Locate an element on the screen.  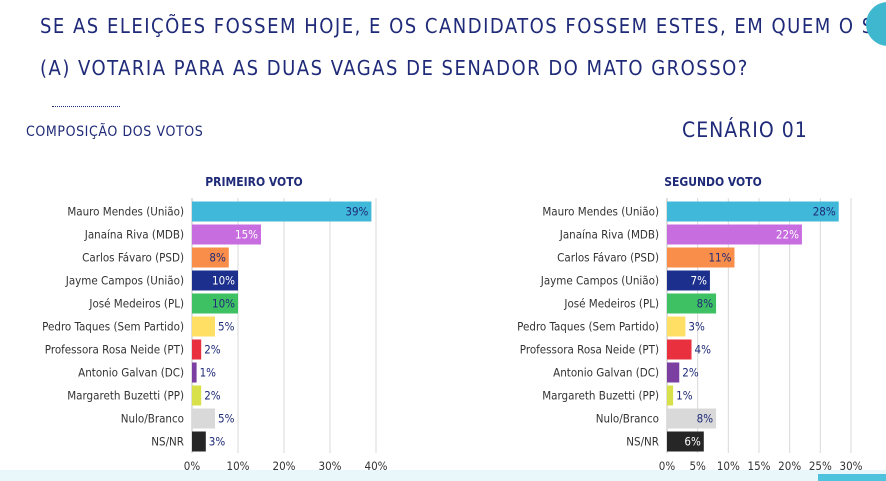
second-category-label-carlos-favaro-psd: Carlos Fávaro (PSD) is located at coordinates (608, 258).